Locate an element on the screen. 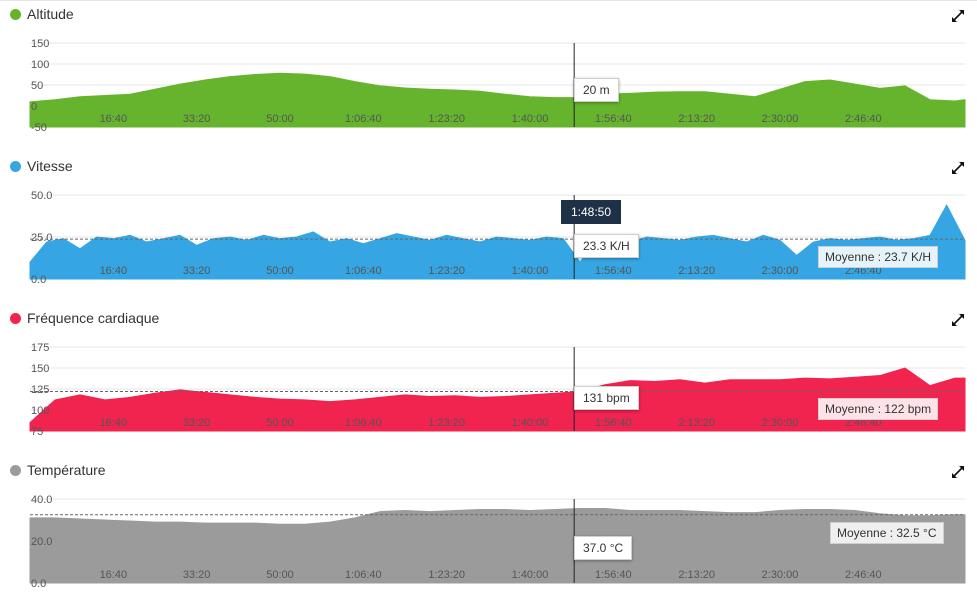  altitude-xtick-label: 1:06:40 is located at coordinates (363, 119).